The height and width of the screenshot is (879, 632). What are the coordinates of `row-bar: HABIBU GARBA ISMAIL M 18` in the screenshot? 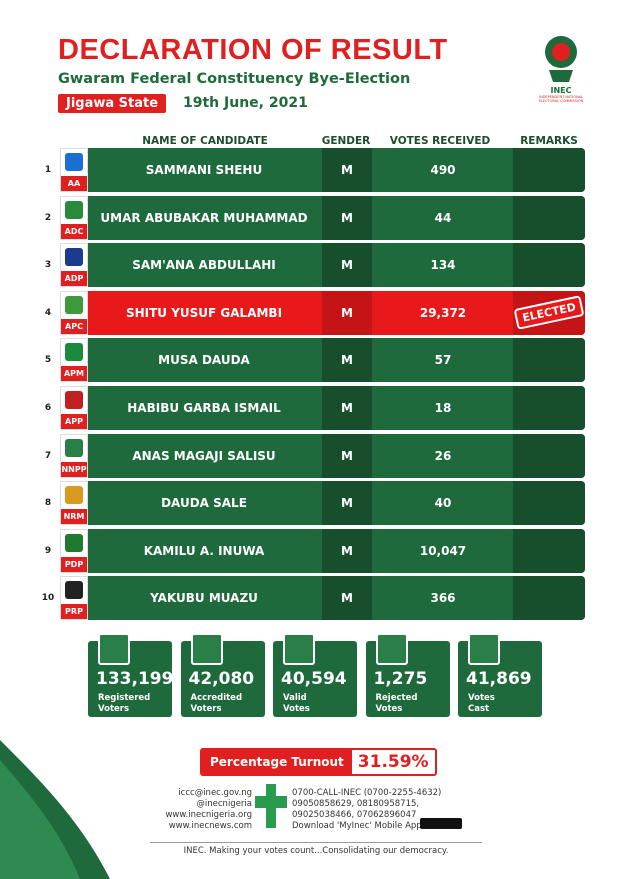 It's located at (336, 408).